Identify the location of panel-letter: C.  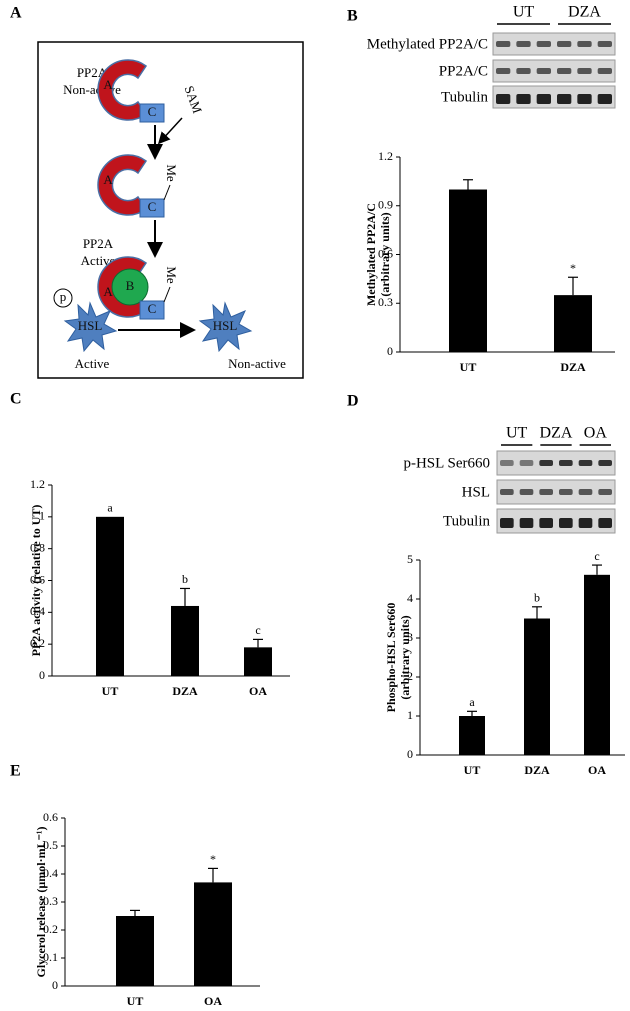
(16, 399).